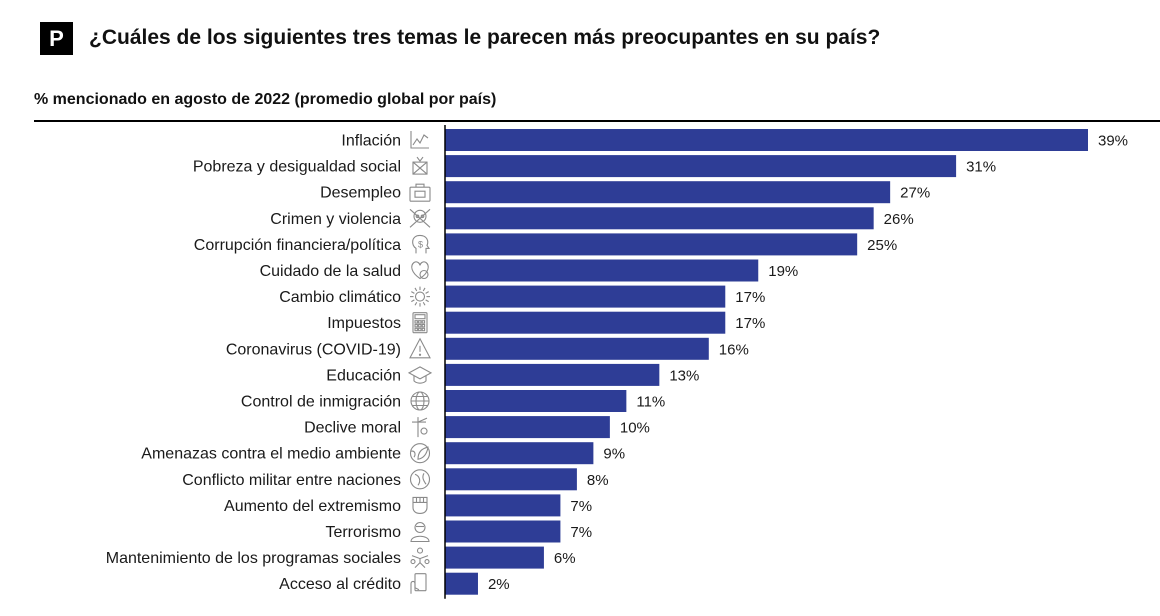 This screenshot has height=616, width=1160. Describe the element at coordinates (253, 558) in the screenshot. I see `category-label: Mantenimiento de los programas sociales` at that location.